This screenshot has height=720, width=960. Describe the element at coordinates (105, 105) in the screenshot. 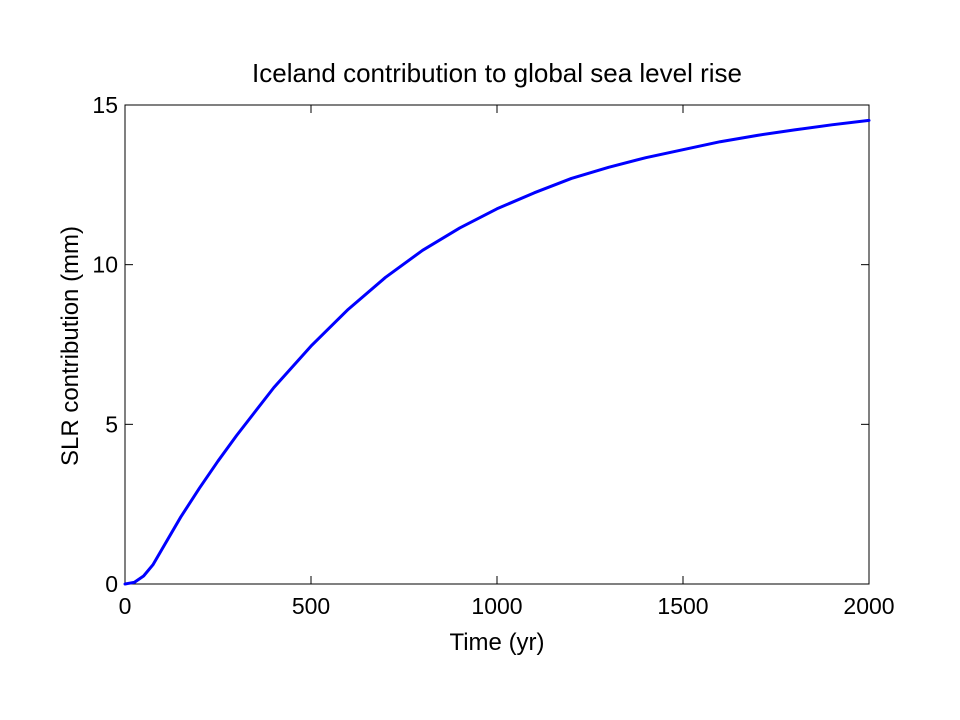

I see `y-tick-label: 15` at that location.